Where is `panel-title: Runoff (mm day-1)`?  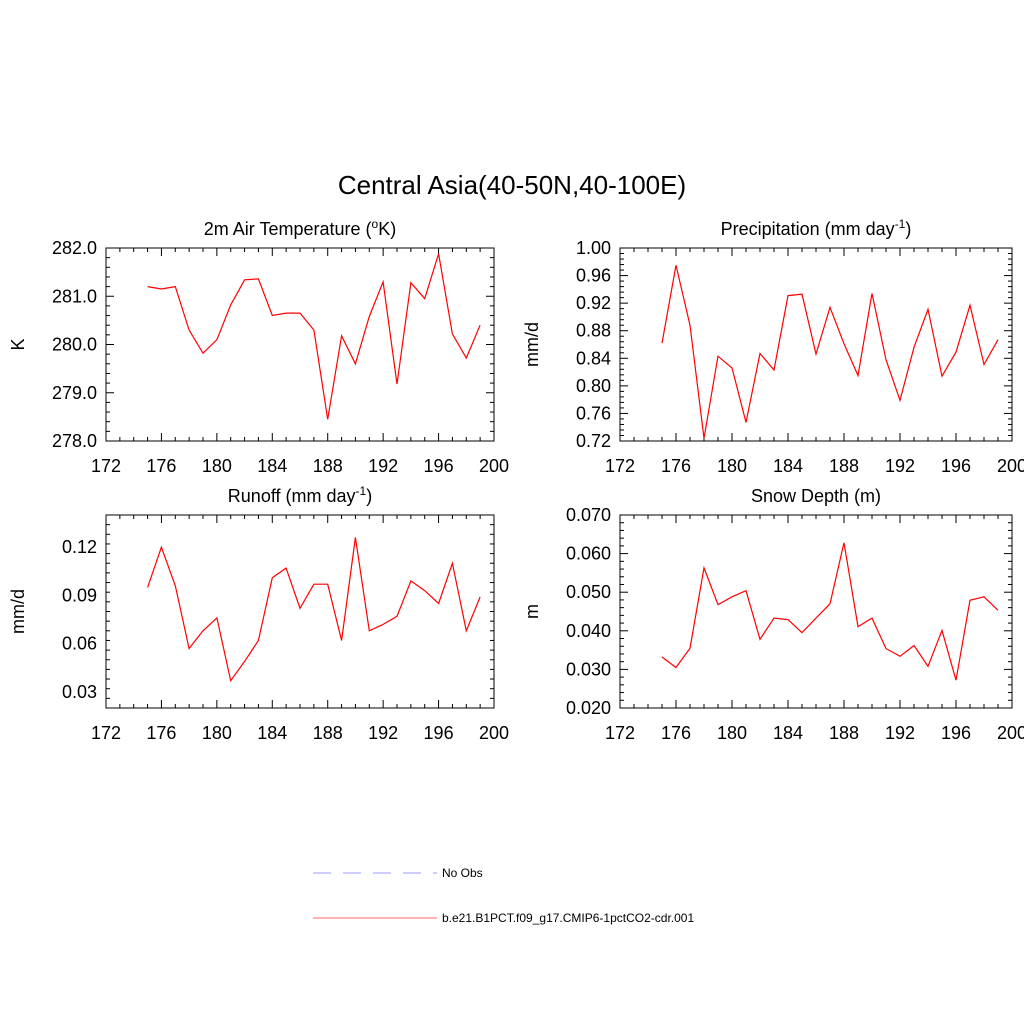
panel-title: Runoff (mm day-1) is located at coordinates (300, 495).